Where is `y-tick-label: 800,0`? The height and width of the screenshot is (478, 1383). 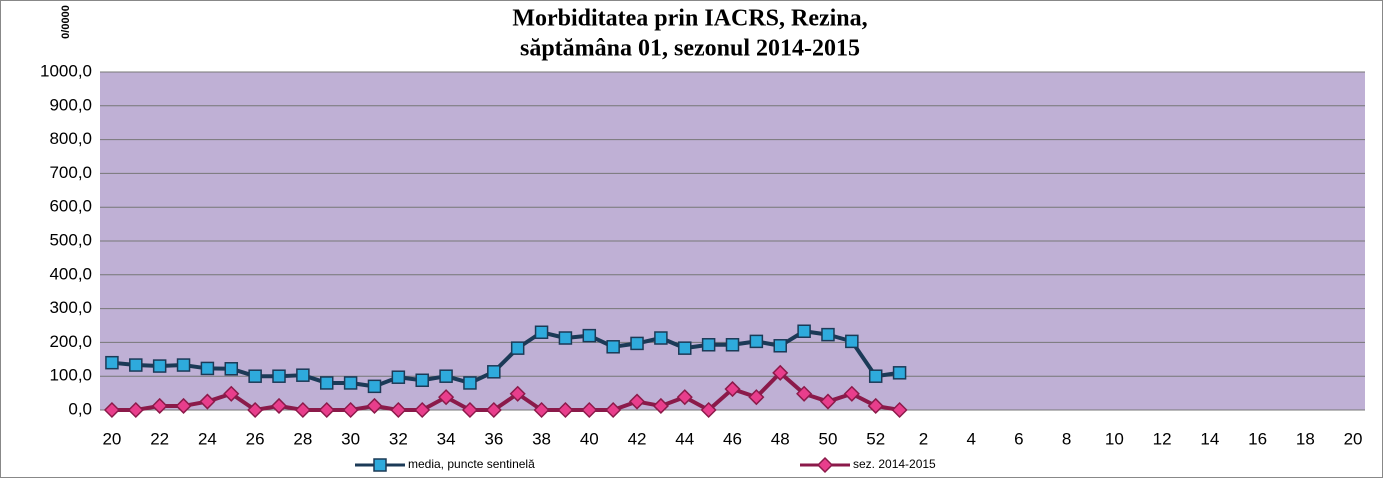
y-tick-label: 800,0 is located at coordinates (70, 138).